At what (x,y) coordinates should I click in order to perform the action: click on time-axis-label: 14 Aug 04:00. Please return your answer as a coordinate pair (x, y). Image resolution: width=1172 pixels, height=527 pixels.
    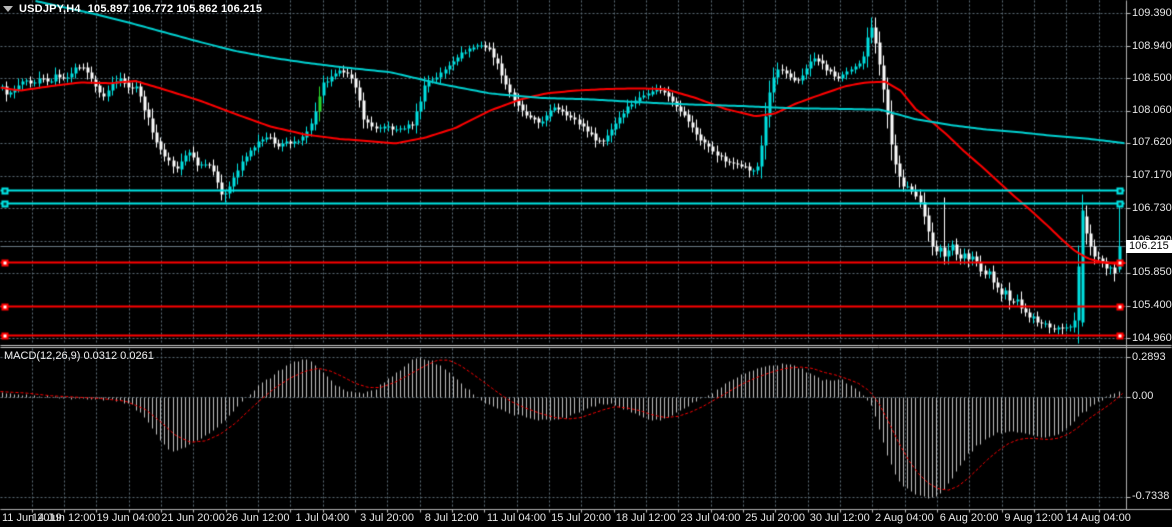
    Looking at the image, I should click on (1098, 518).